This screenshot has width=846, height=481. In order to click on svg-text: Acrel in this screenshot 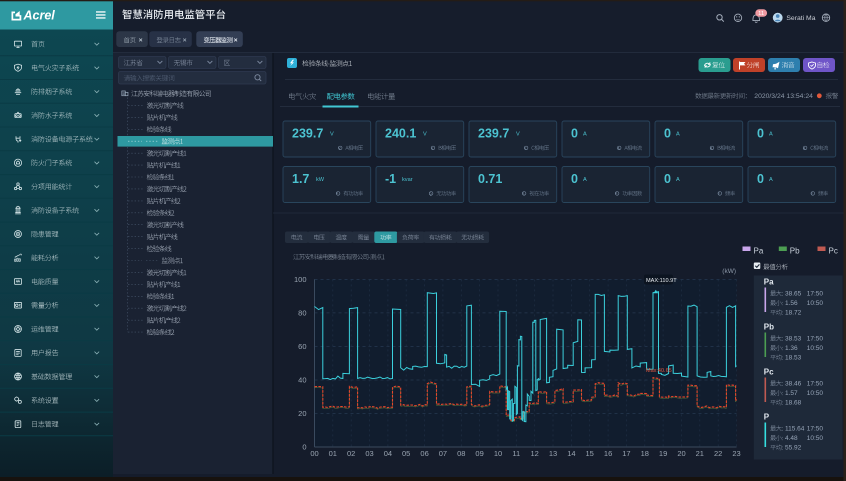, I will do `click(39, 16)`.